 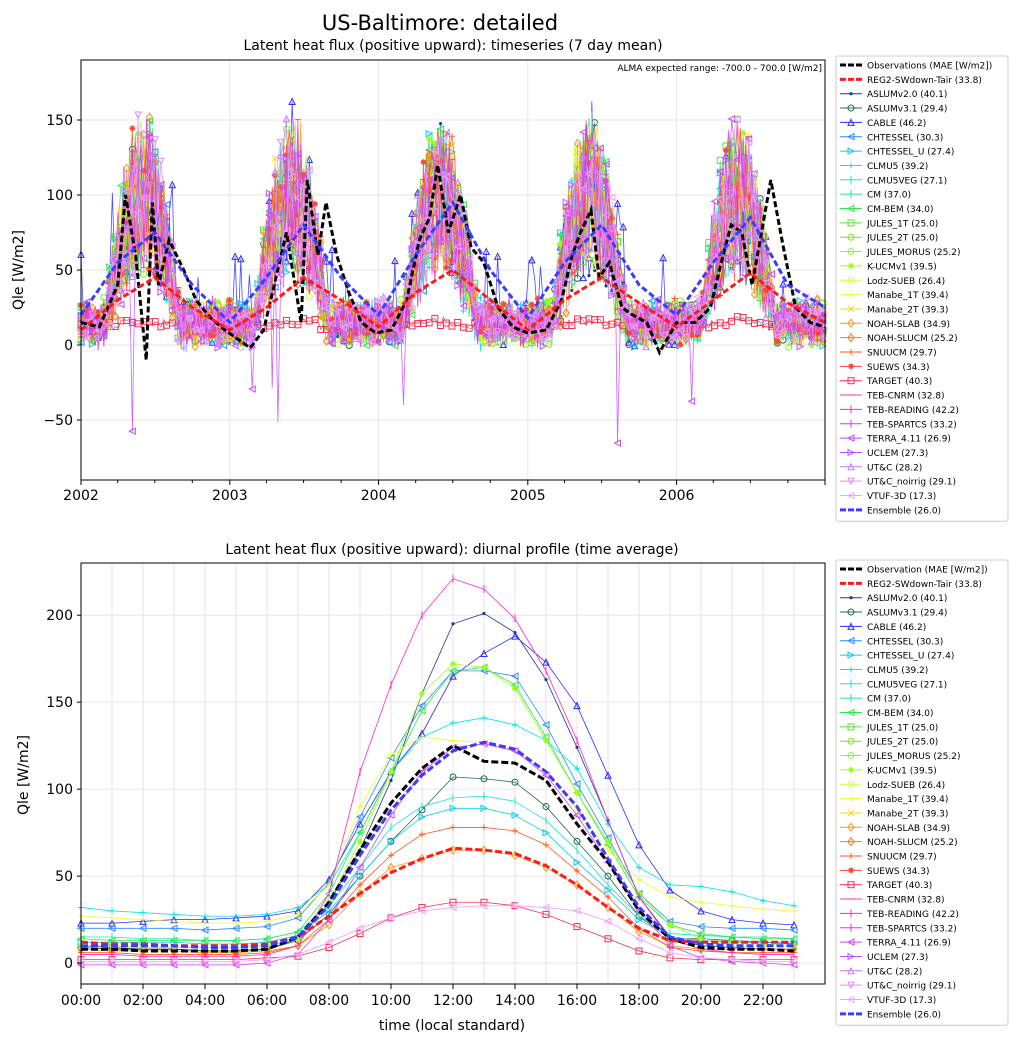 I want to click on timeseries-legend-label-aslumv2-0-40-1: ASLUMv2.0 (40.1), so click(x=907, y=95).